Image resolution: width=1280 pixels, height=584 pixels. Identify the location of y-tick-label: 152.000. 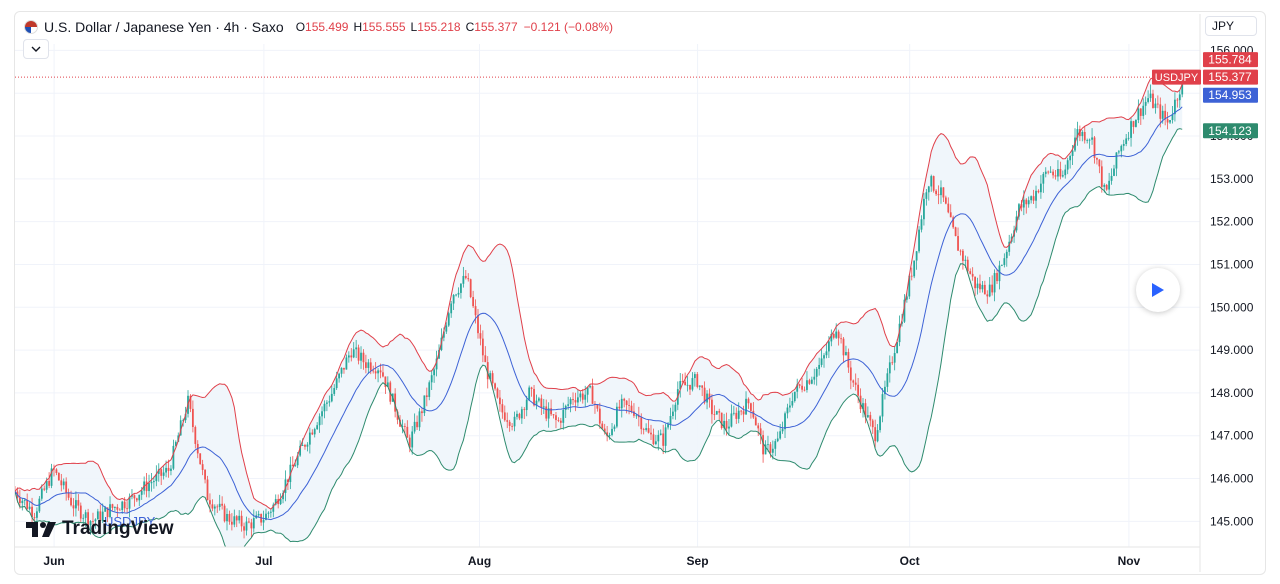
(1232, 222).